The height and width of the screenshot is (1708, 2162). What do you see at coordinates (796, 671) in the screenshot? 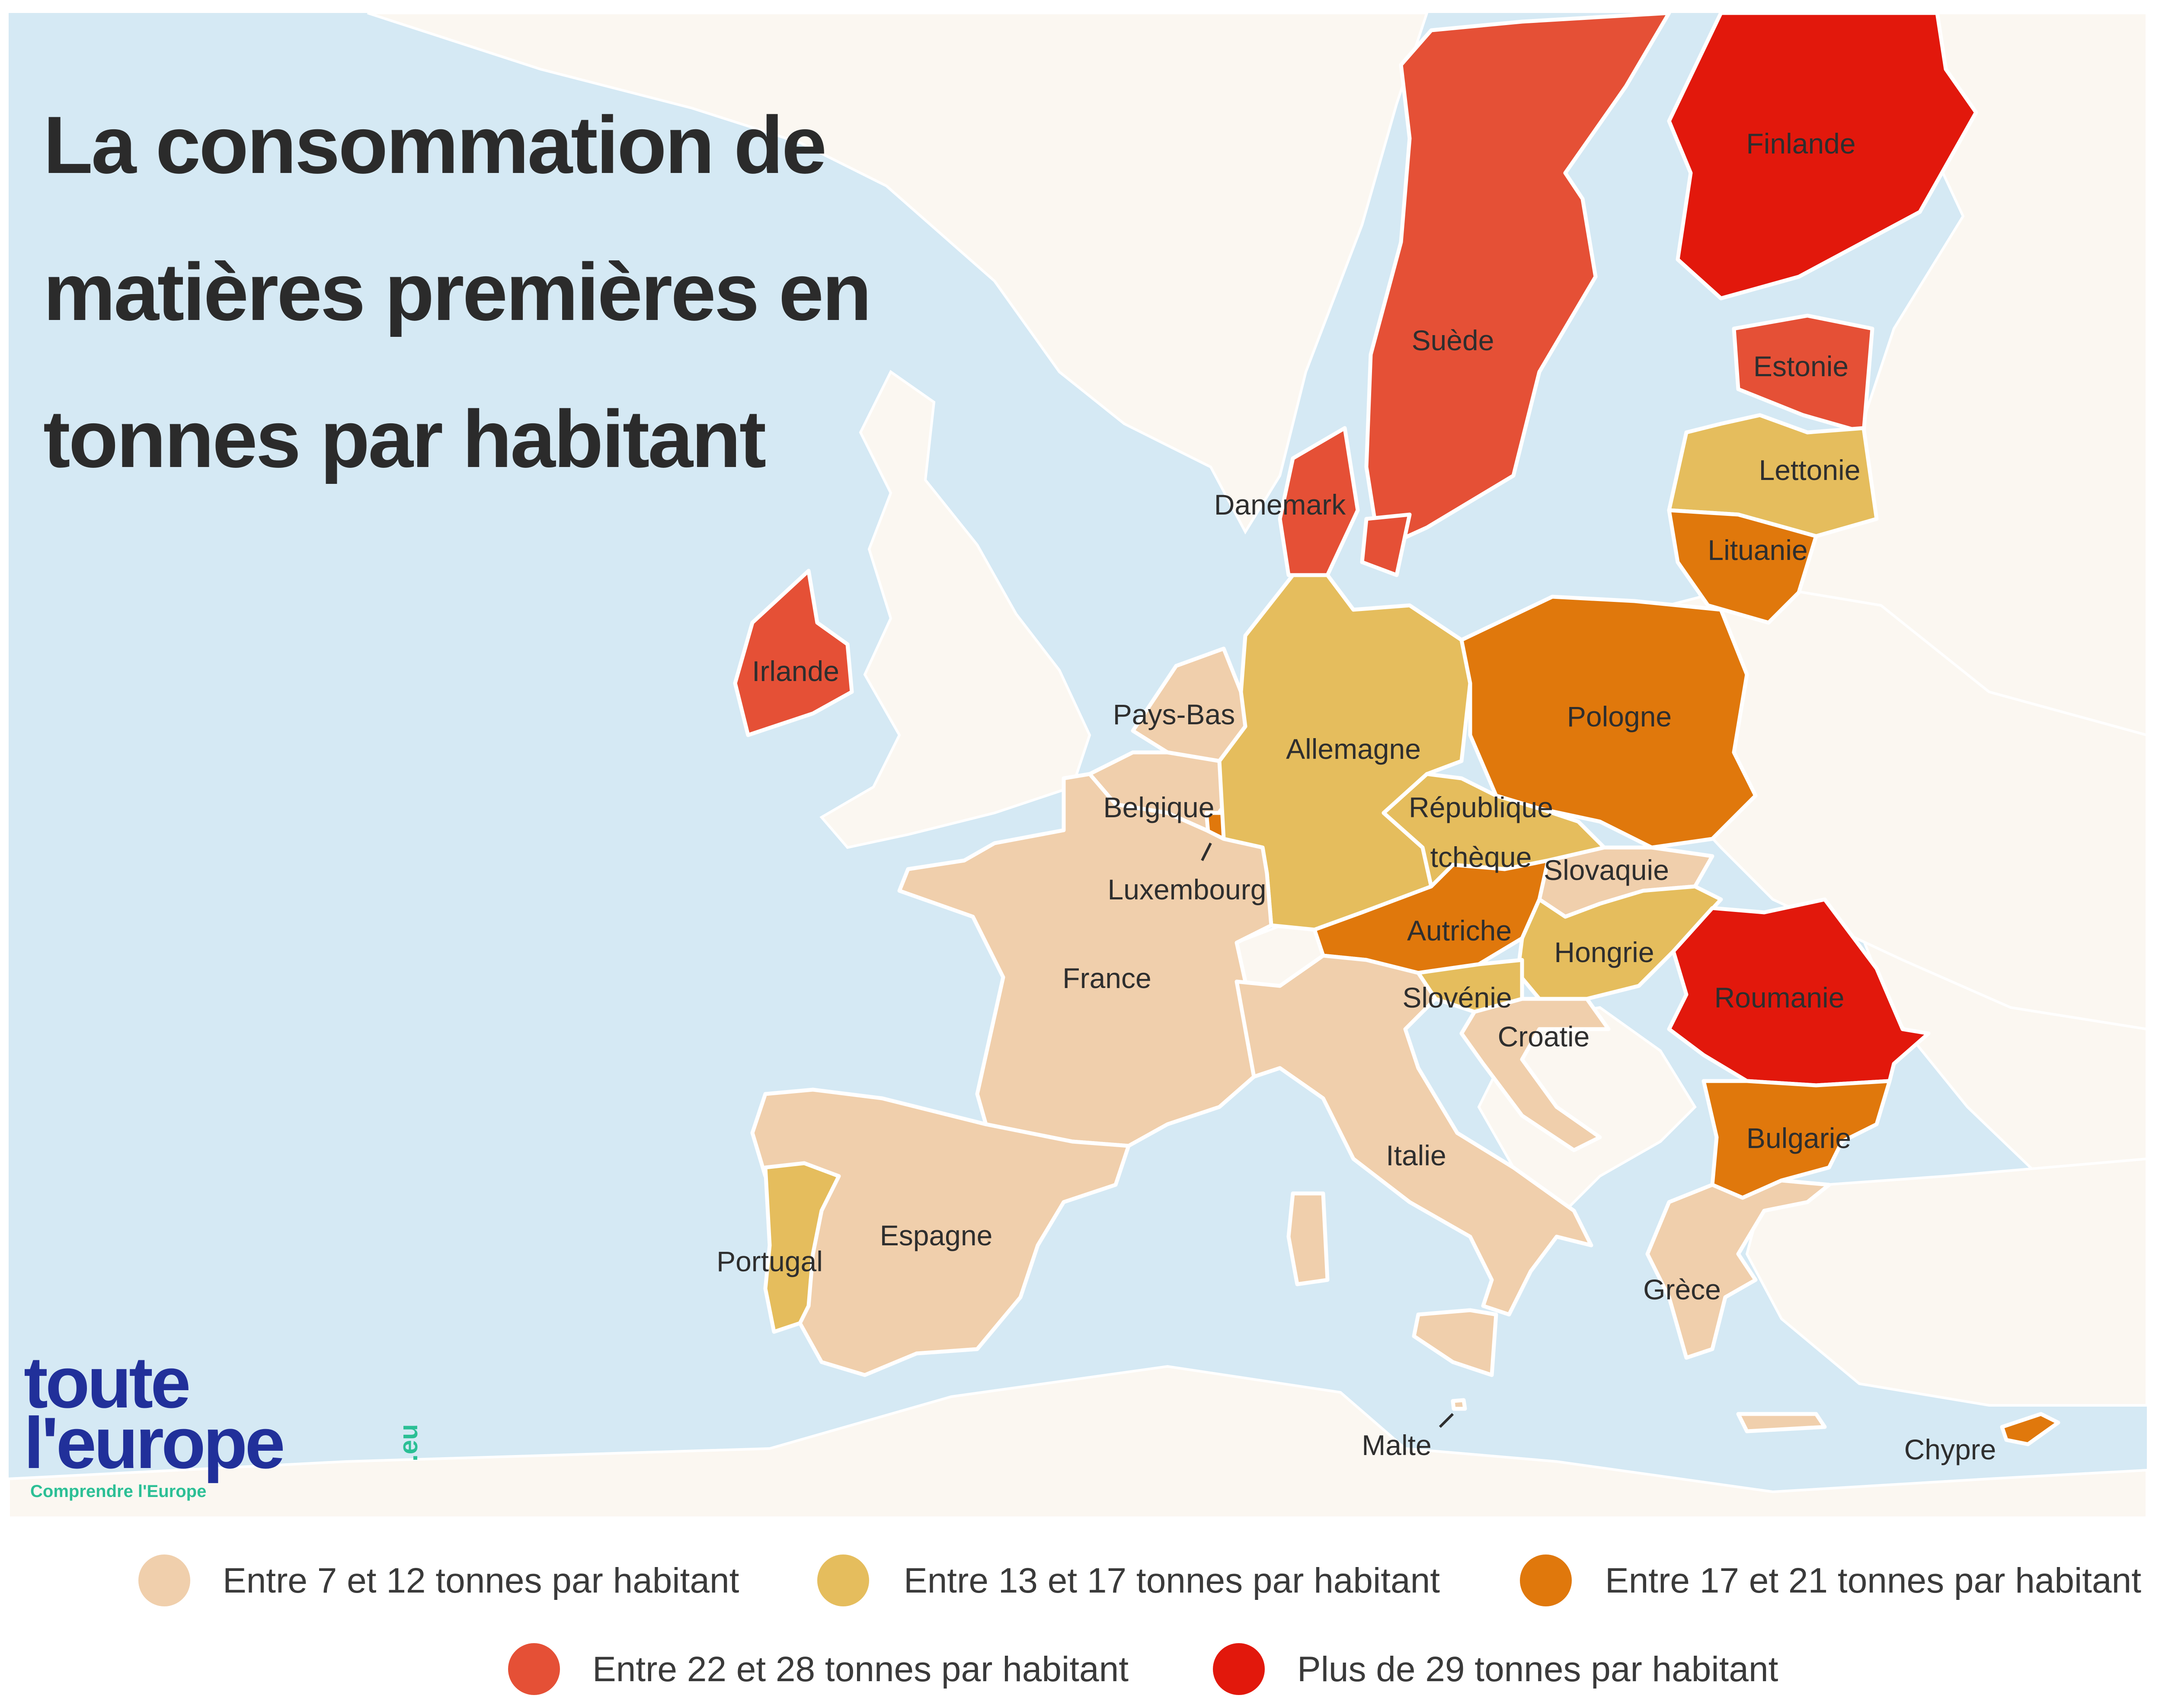
I see `label-irlande: Irlande` at bounding box center [796, 671].